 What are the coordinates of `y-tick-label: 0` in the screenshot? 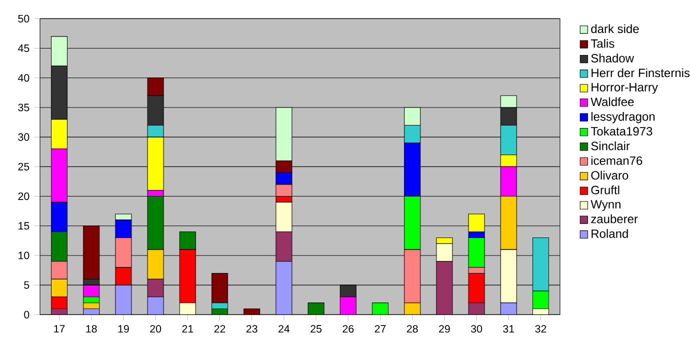 It's located at (27, 314).